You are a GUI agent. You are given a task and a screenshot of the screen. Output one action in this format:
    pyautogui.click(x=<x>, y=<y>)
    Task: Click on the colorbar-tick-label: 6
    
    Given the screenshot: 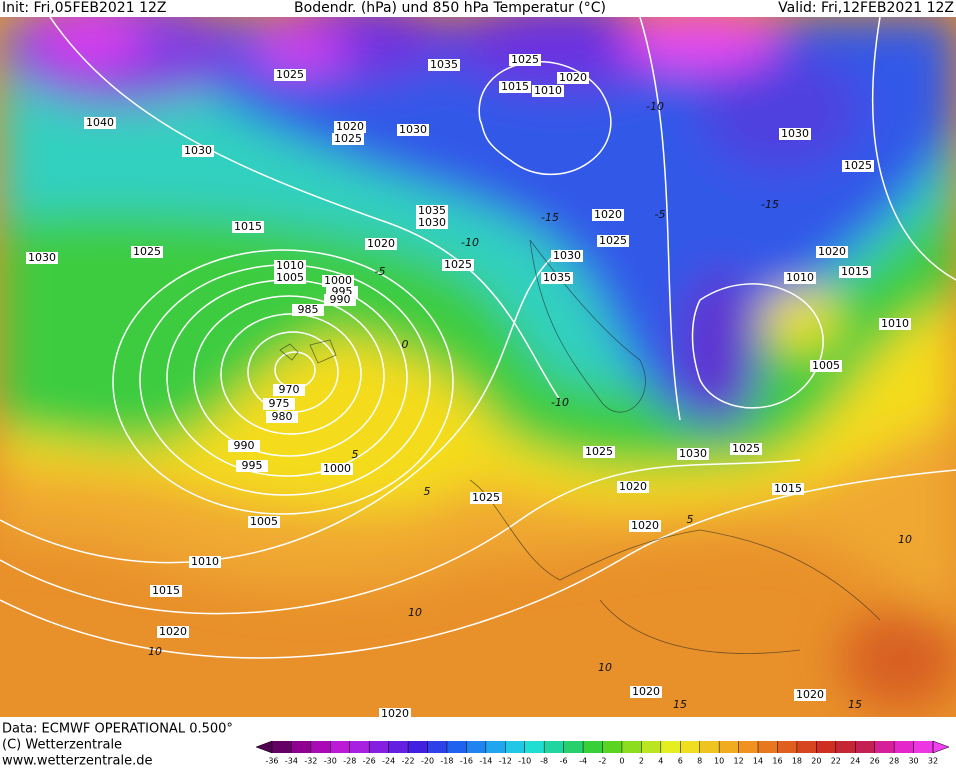 What is the action you would take?
    pyautogui.click(x=680, y=761)
    